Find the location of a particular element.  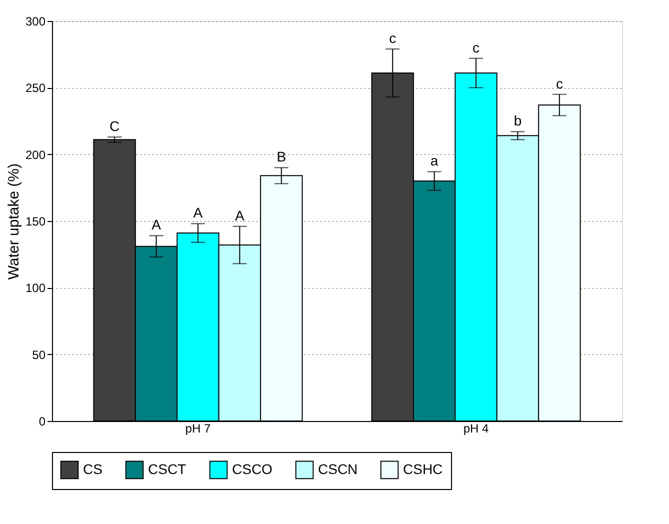

legend-label: CSCN is located at coordinates (338, 468).